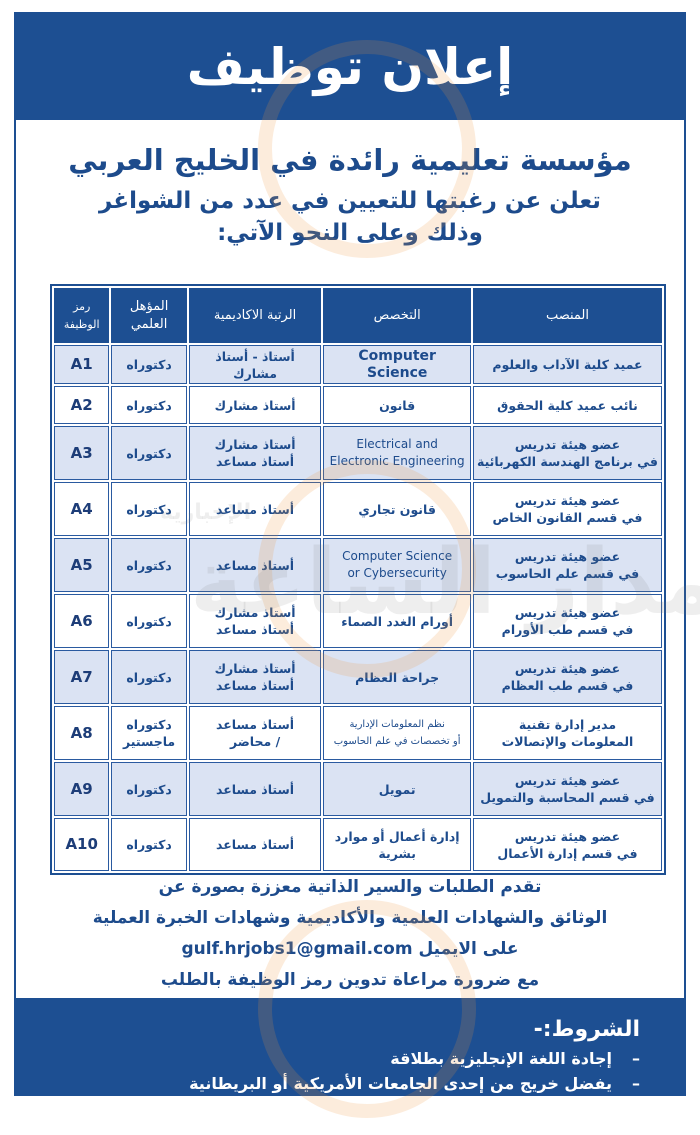 The width and height of the screenshot is (700, 1135). I want to click on specialization-cell-line: قانون تجاري, so click(397, 509).